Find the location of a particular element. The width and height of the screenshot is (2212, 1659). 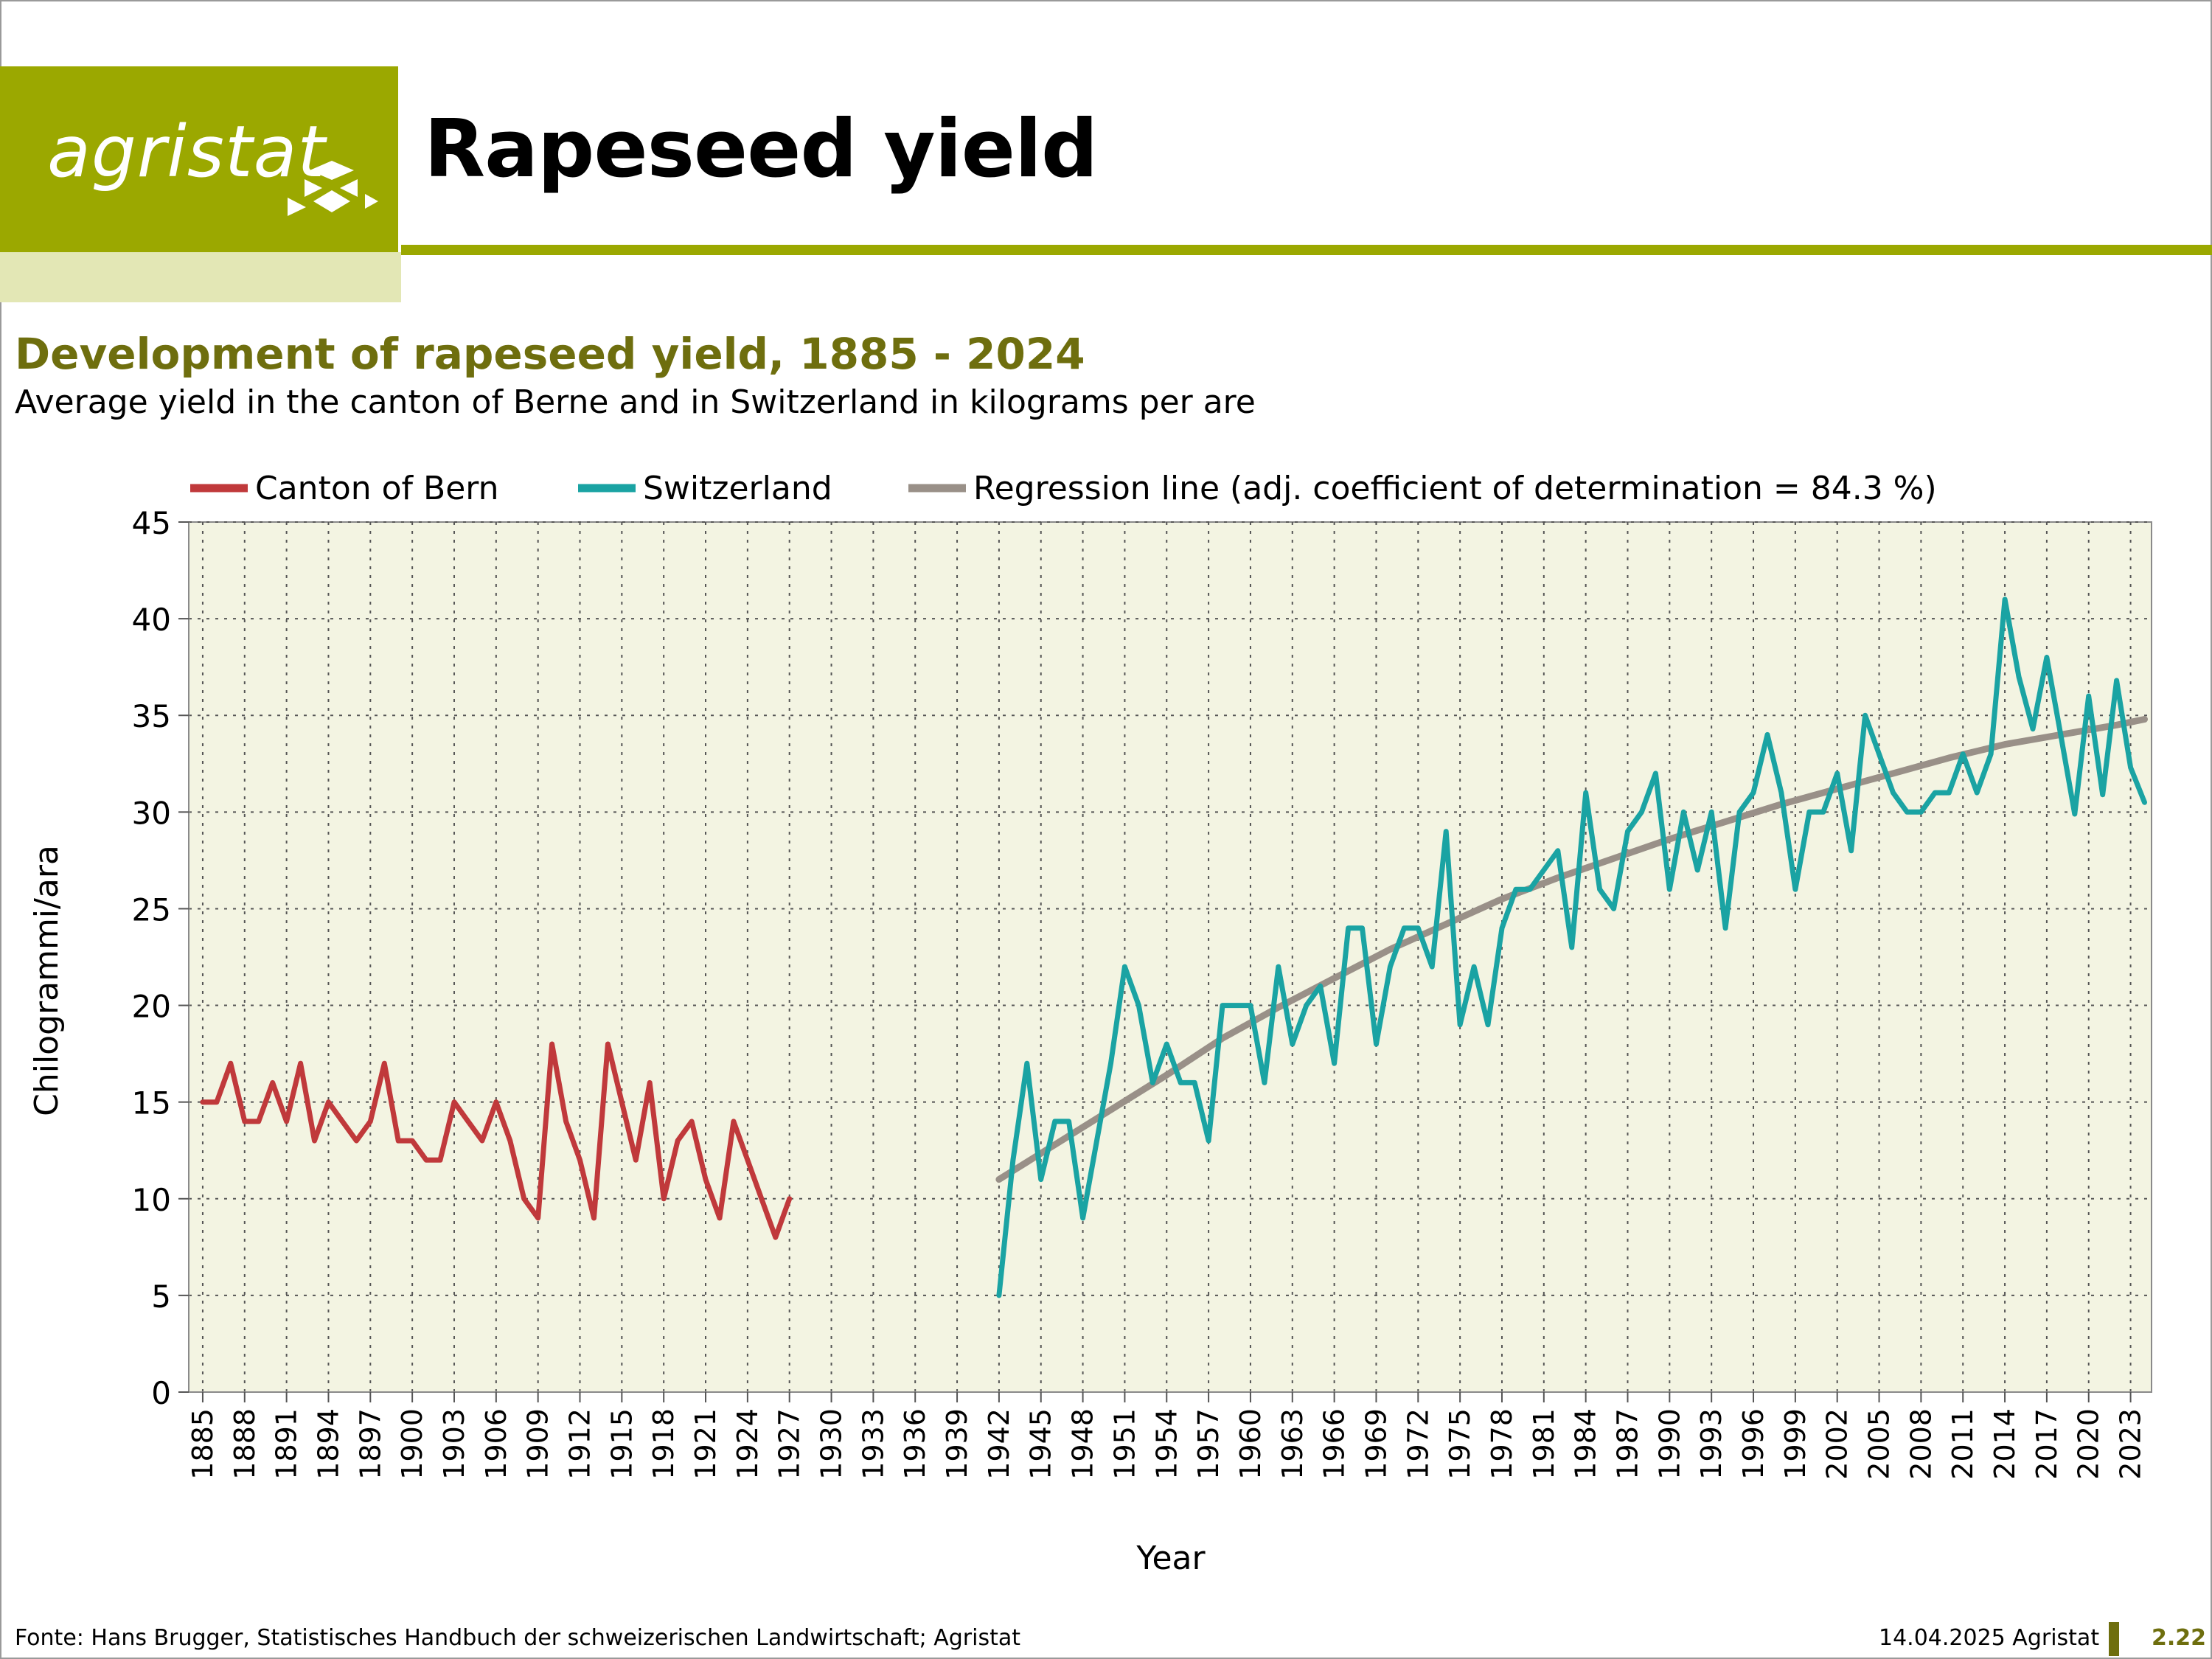

x-tick-label: 1918 is located at coordinates (663, 1444).